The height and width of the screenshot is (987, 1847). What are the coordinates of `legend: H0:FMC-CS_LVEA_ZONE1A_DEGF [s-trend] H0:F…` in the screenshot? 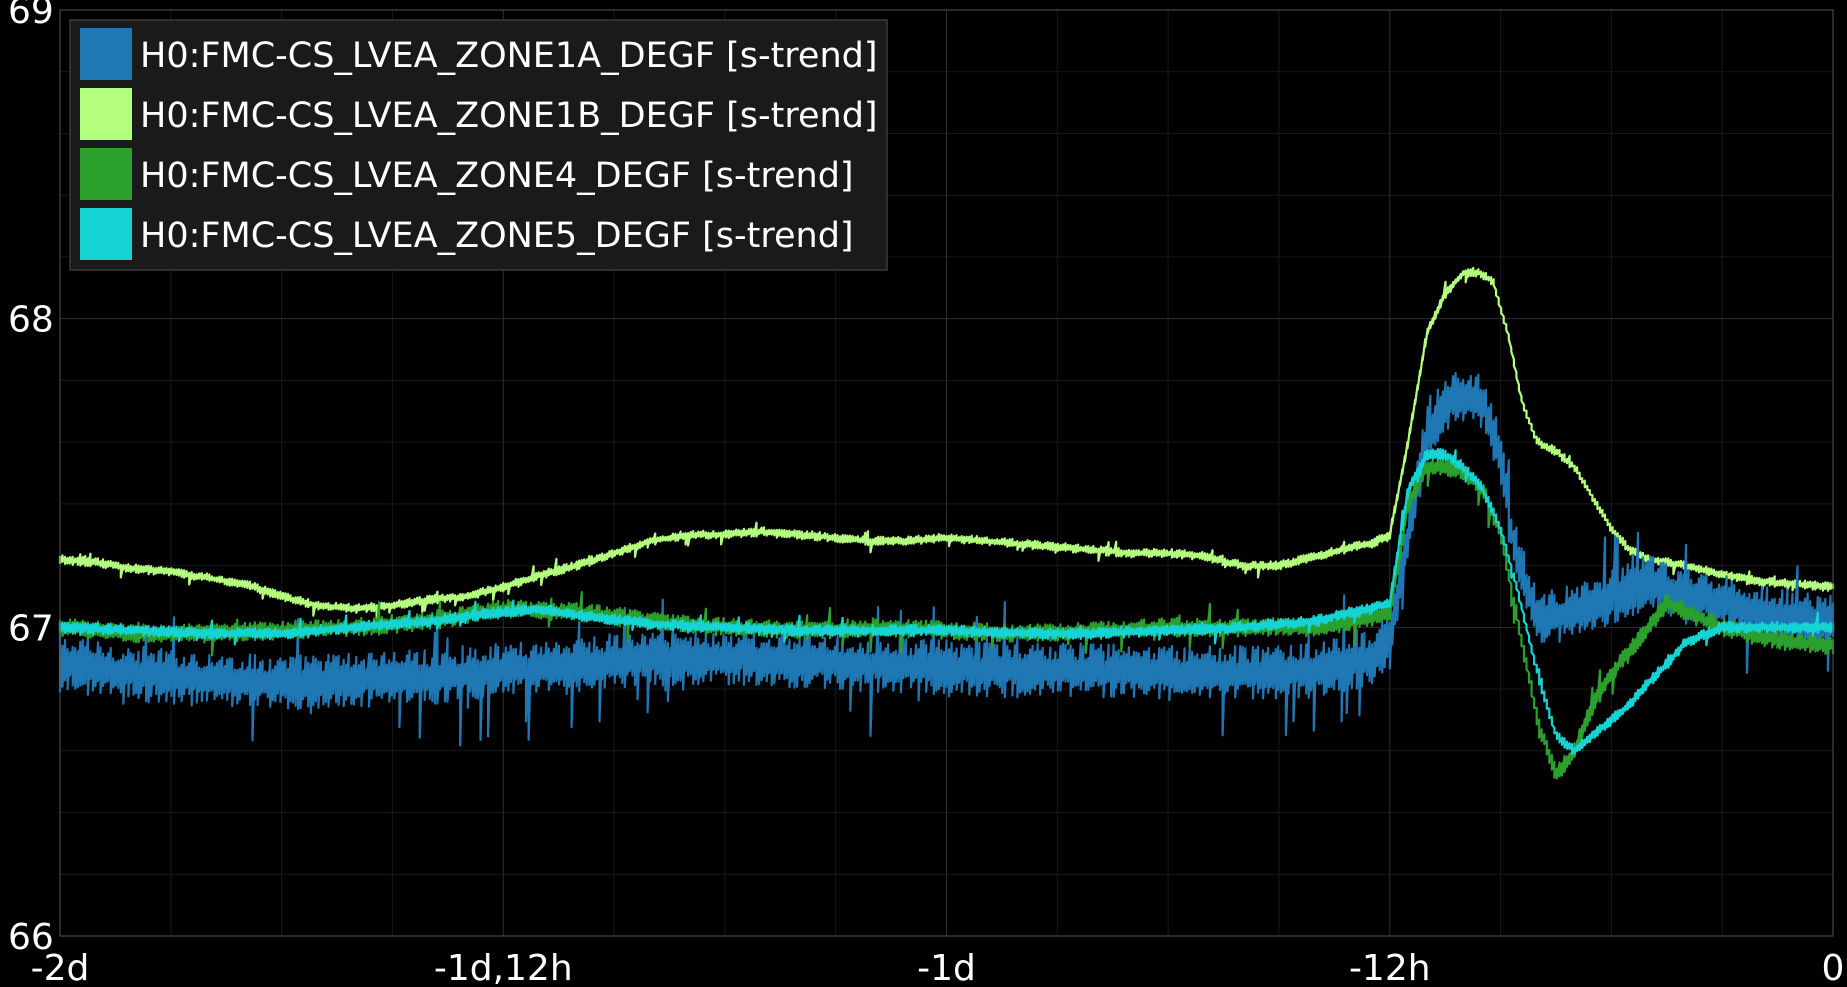 It's located at (478, 145).